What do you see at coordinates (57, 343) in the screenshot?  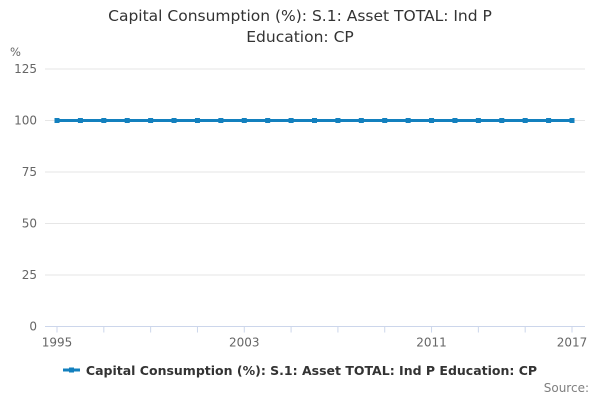 I see `x-tick-label: 1995` at bounding box center [57, 343].